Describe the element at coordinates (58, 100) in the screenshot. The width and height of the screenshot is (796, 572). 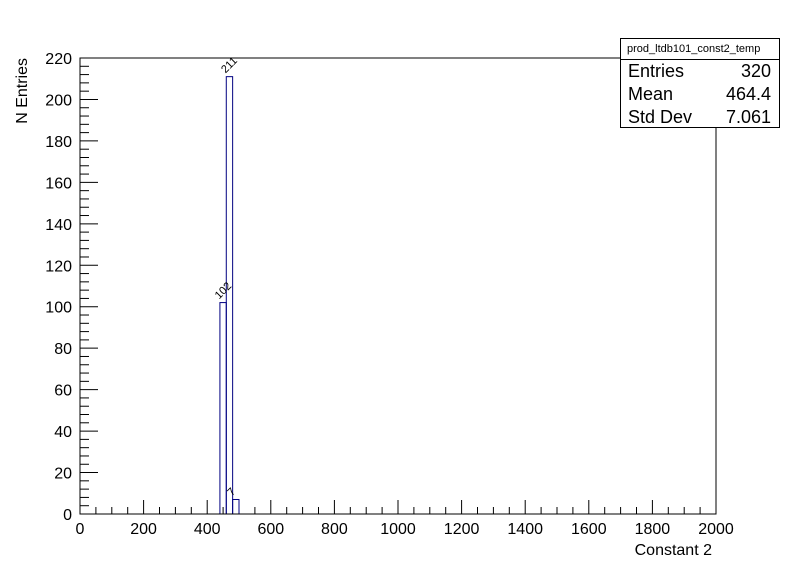
I see `y-tick-label: 200` at that location.